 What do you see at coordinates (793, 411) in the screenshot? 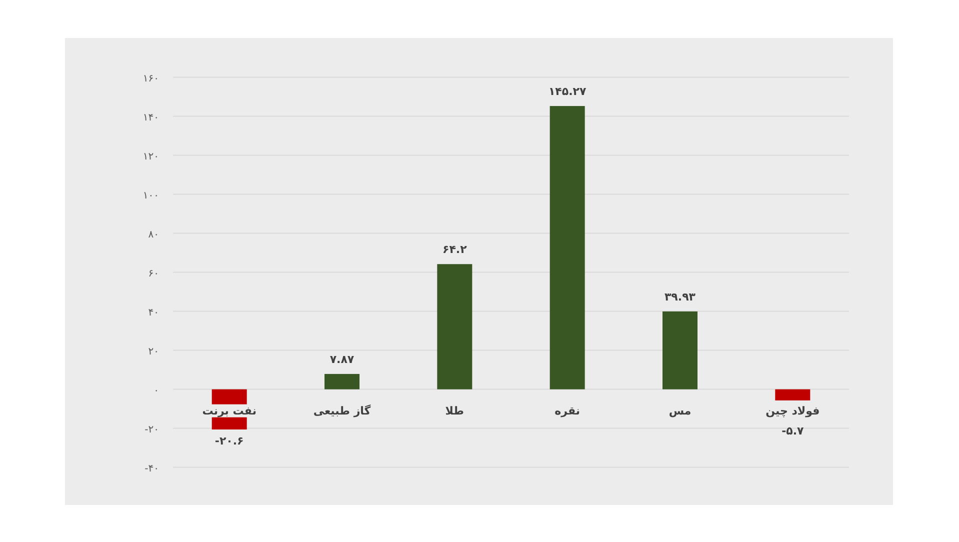
I see `x-tick-label: فولاد چین` at bounding box center [793, 411].